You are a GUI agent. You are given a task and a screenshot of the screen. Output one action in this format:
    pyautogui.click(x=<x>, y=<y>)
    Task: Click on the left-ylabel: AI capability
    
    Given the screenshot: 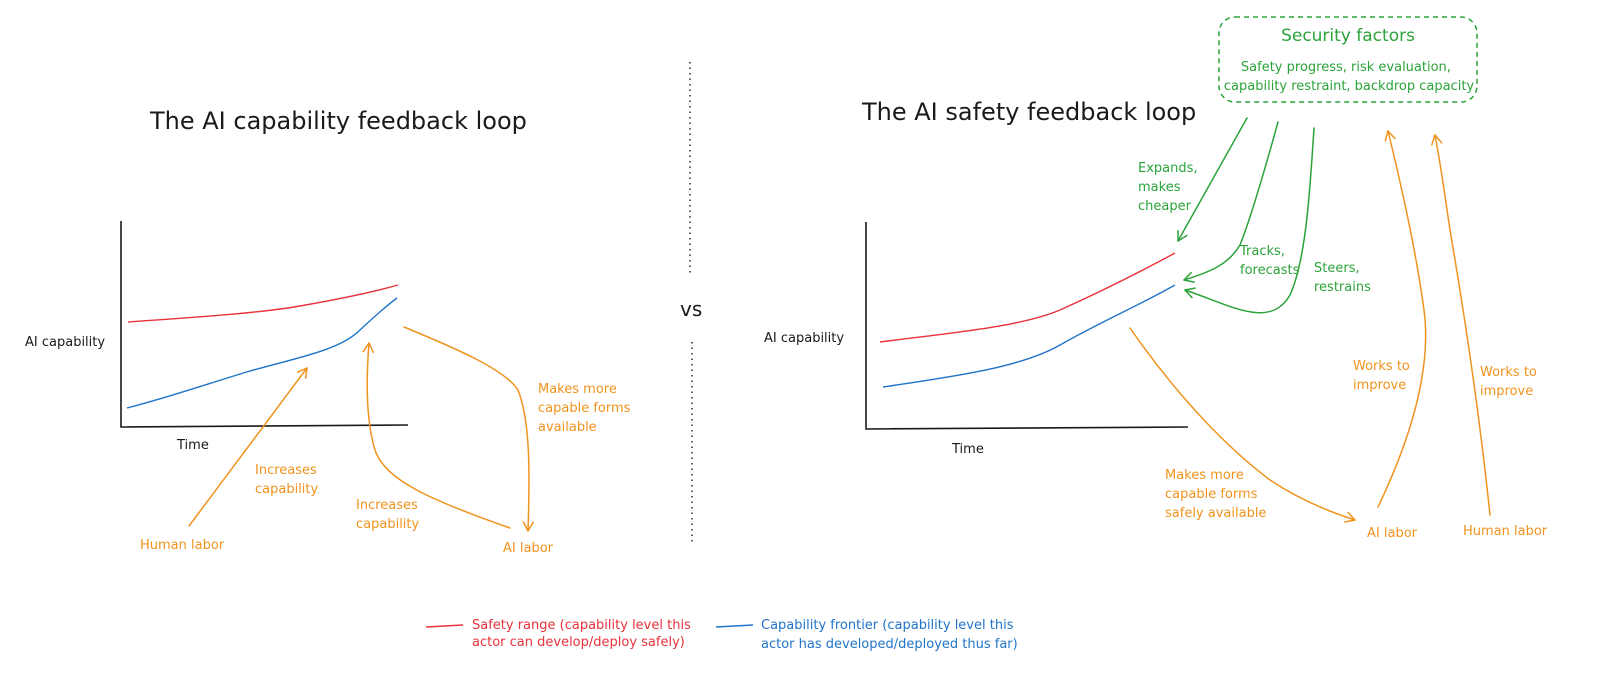 What is the action you would take?
    pyautogui.click(x=65, y=342)
    